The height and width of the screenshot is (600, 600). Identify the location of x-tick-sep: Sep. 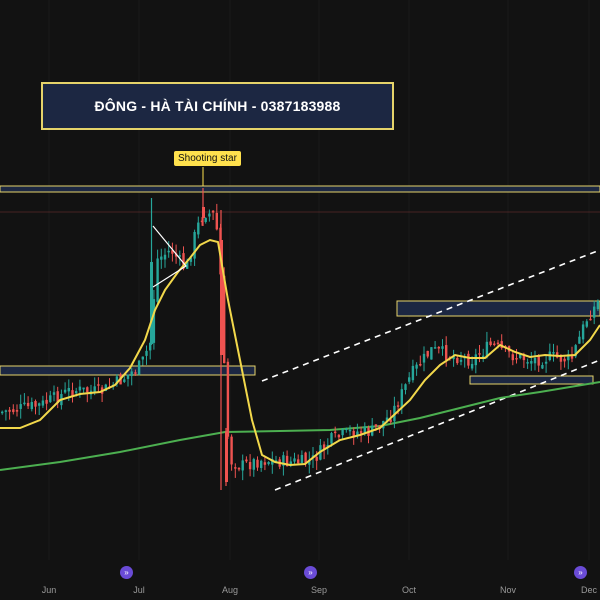
(319, 590).